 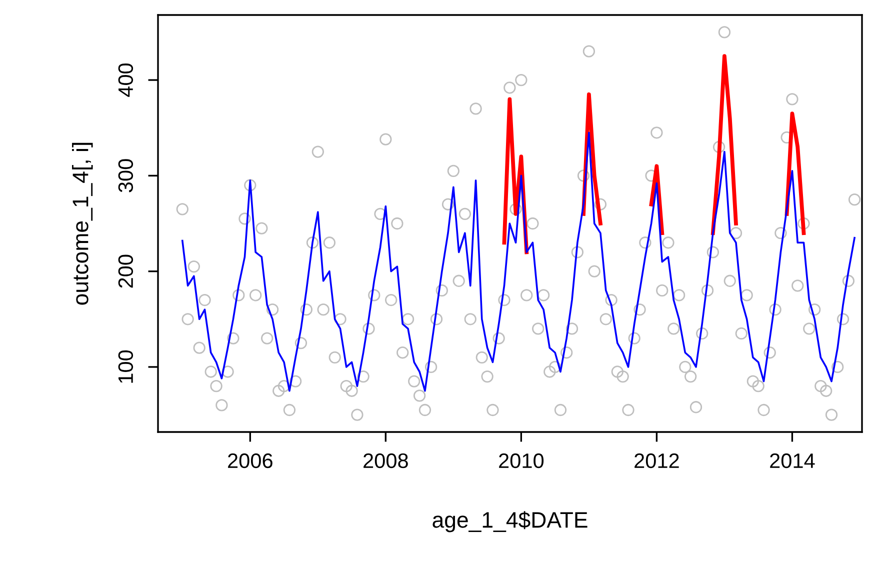 What do you see at coordinates (656, 460) in the screenshot?
I see `x-tick-label: 2012` at bounding box center [656, 460].